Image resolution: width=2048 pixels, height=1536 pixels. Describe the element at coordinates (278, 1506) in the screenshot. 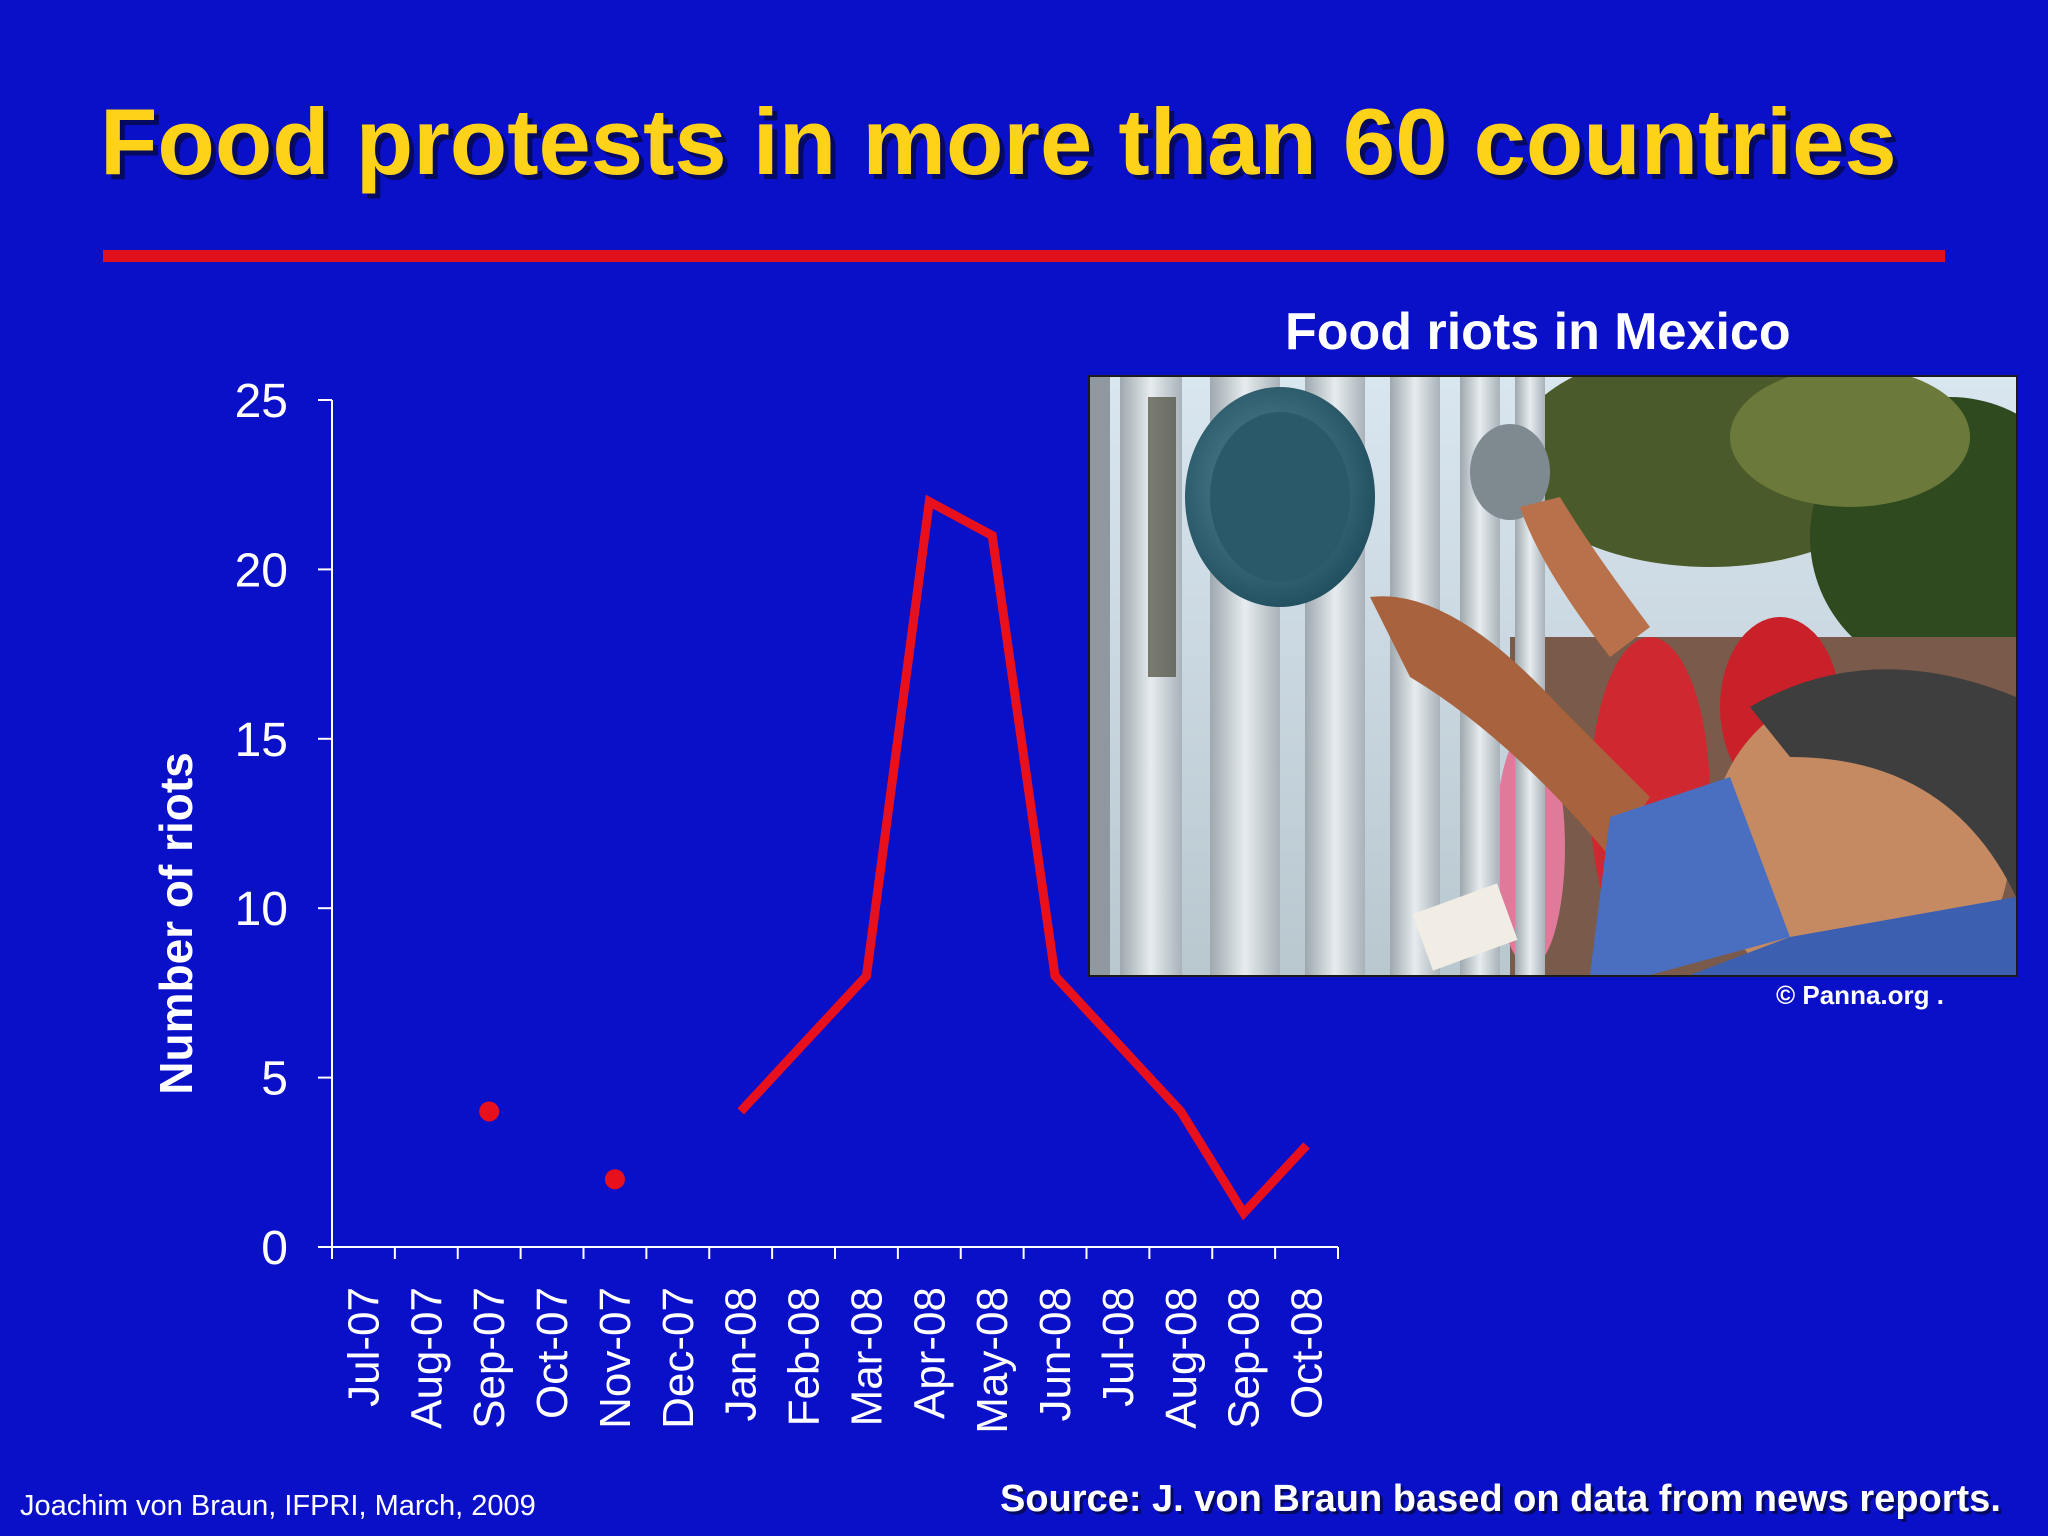

I see `footer-author: Joachim von Braun, IFPRI, March, 2009` at that location.